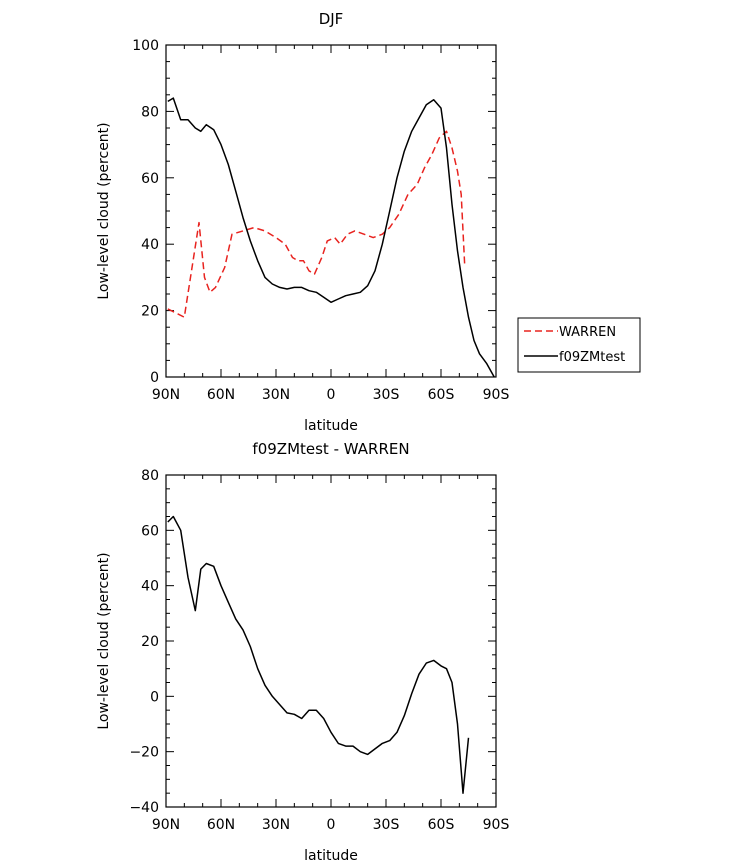  I want to click on legend-label-f09zmtest: f09ZMtest, so click(592, 357).